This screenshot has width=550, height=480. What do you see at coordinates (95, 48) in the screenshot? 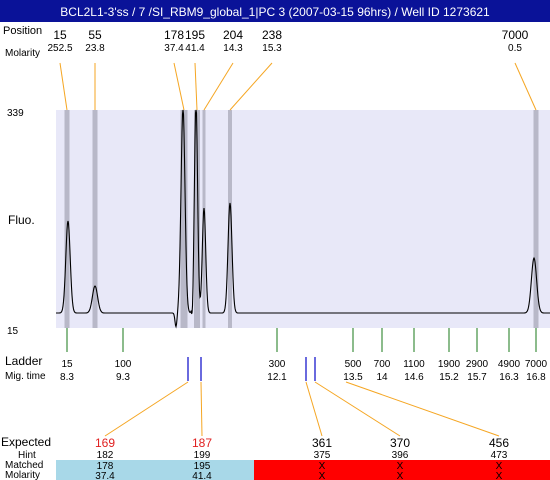
I see `peak-molarity-label: 23.8` at bounding box center [95, 48].